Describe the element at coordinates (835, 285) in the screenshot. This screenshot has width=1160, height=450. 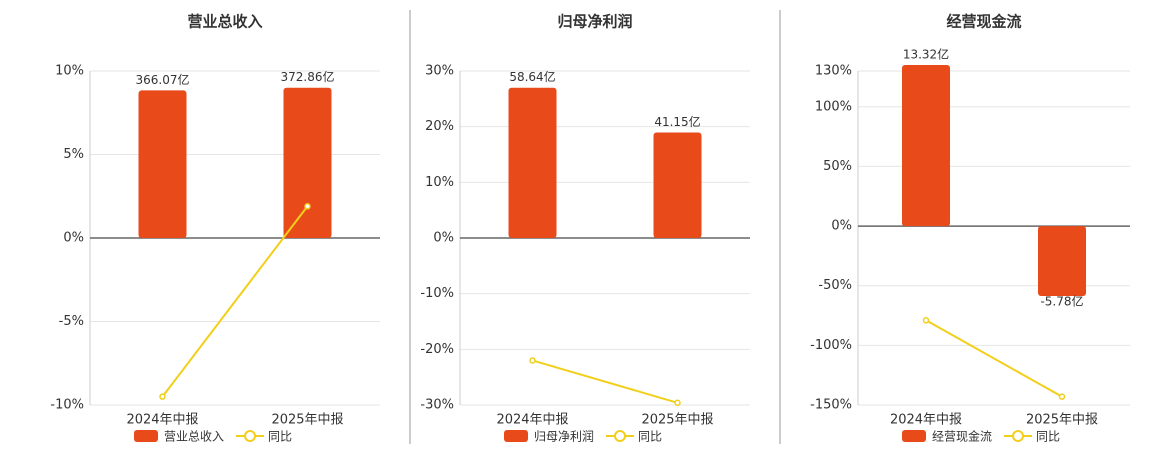
I see `y-tick-label: -50%` at that location.